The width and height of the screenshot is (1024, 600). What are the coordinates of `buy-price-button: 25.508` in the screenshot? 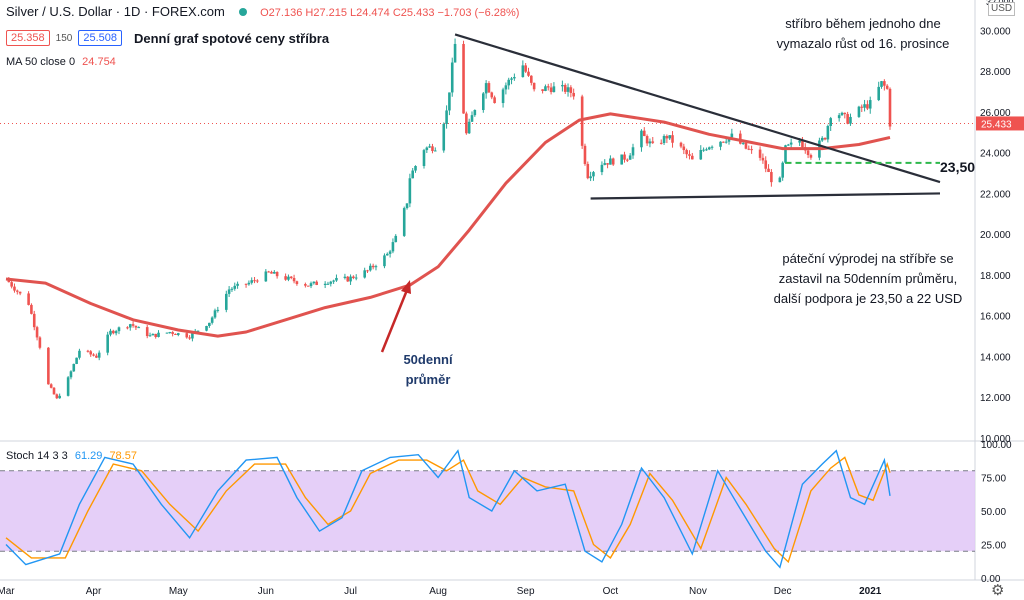 It's located at (100, 38).